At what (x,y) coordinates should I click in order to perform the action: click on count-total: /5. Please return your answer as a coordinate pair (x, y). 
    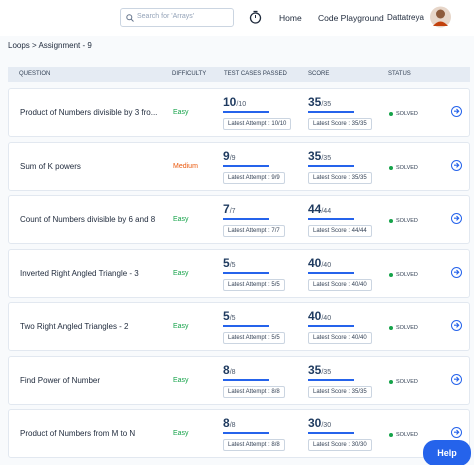
    Looking at the image, I should click on (232, 318).